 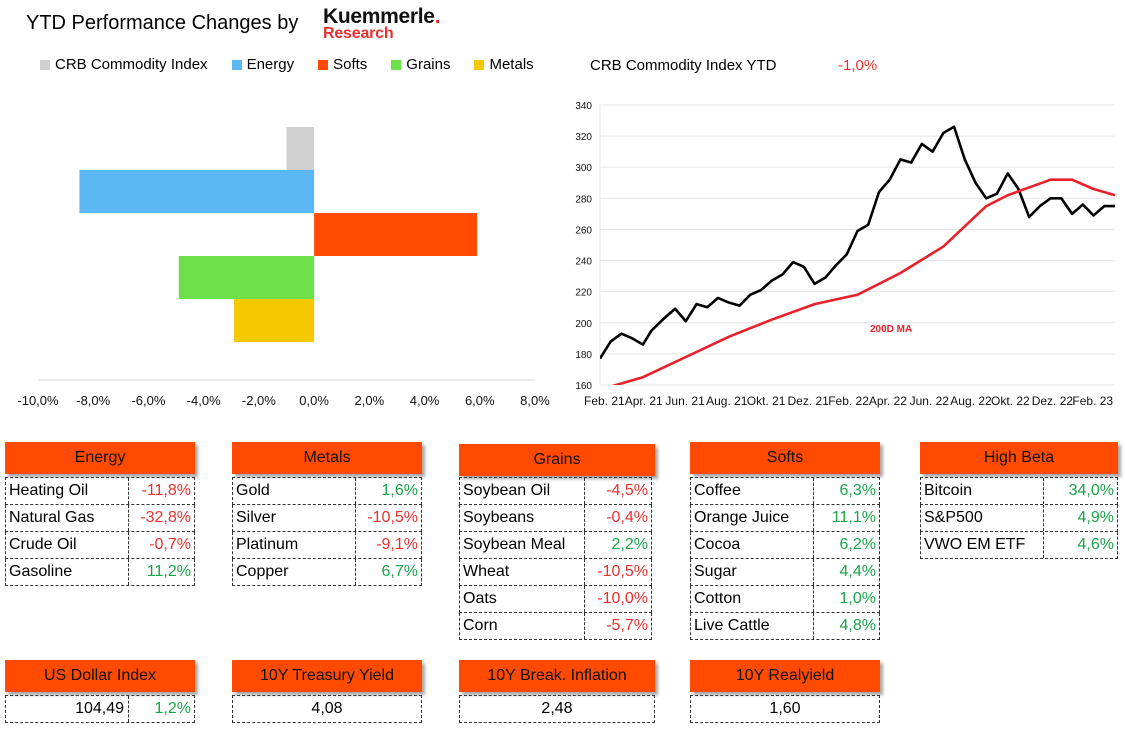 What do you see at coordinates (327, 708) in the screenshot?
I see `indicator-value: 4,08` at bounding box center [327, 708].